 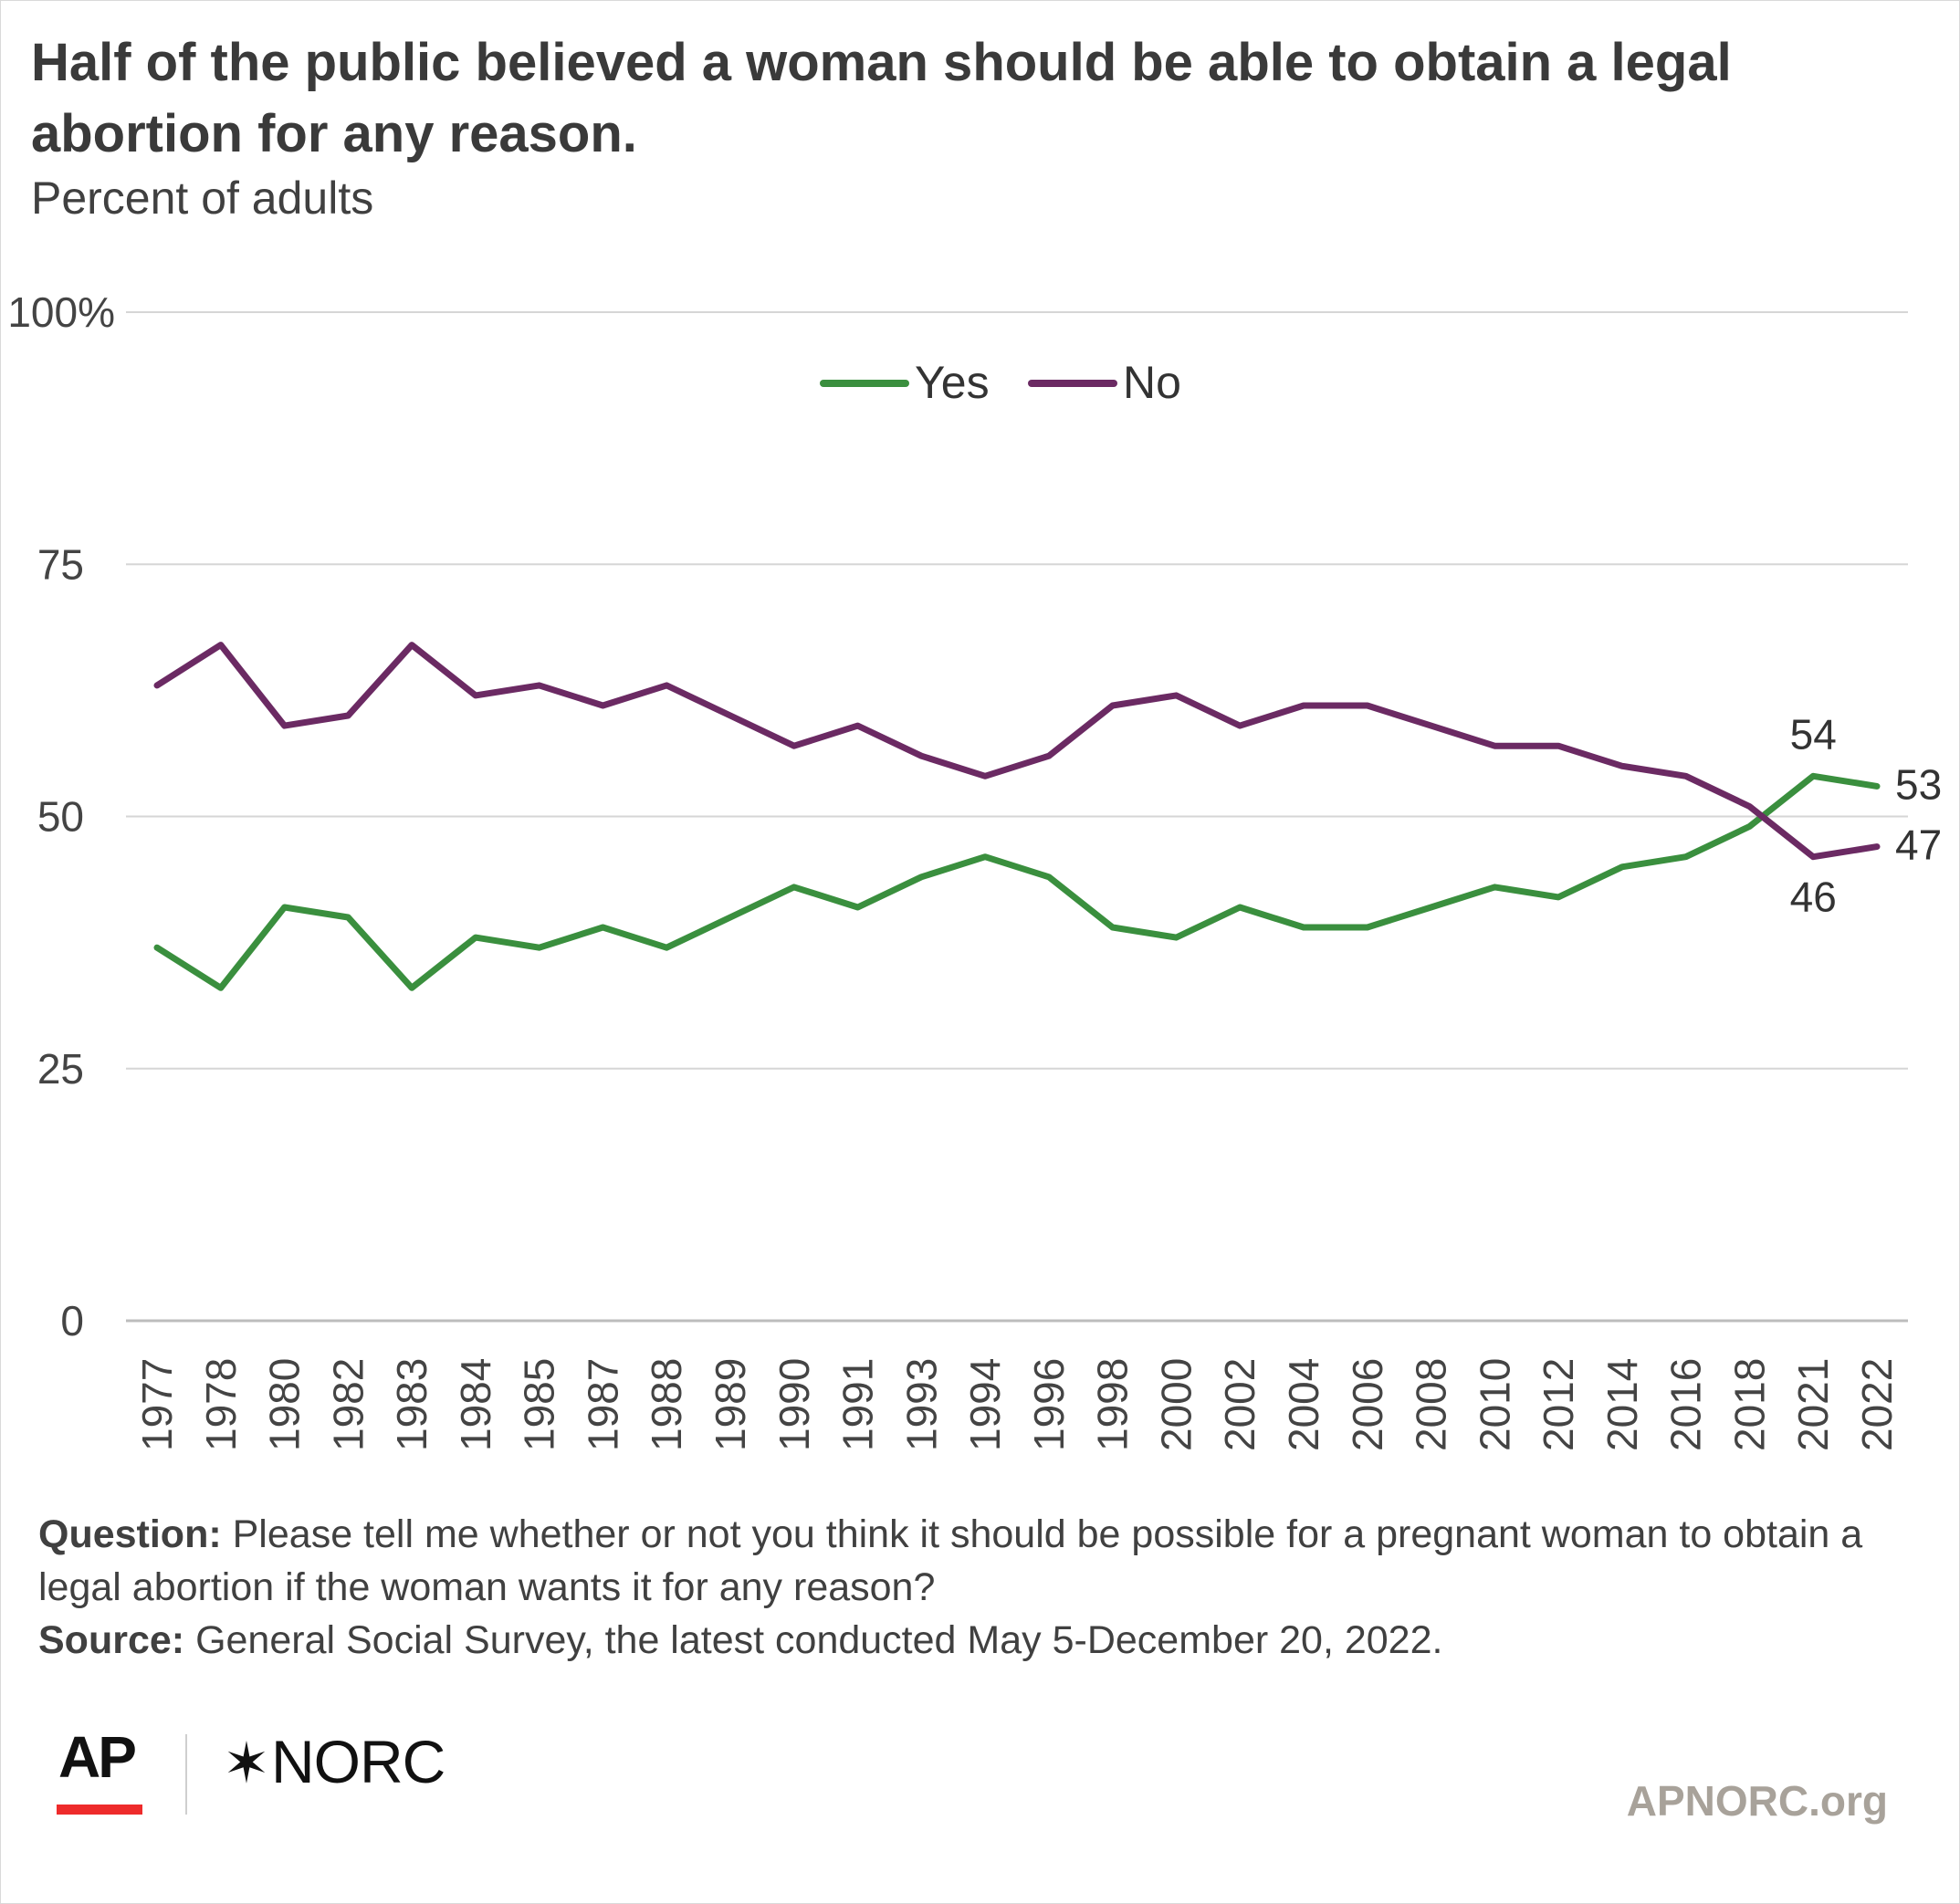 I want to click on chart-subtitle: Percent of adults, so click(x=202, y=199).